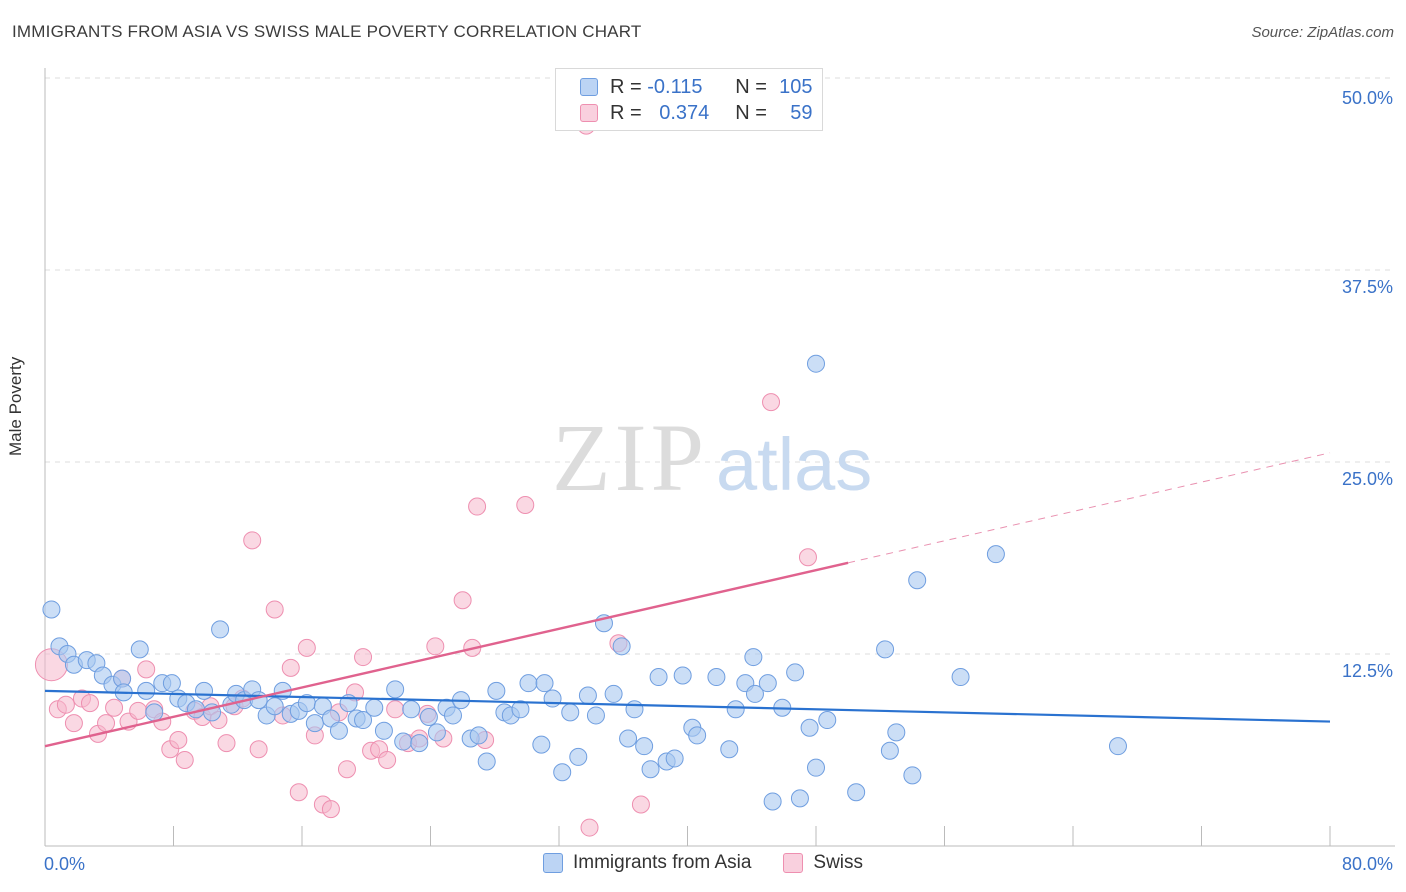 This screenshot has height=892, width=1406. I want to click on legend-r-value: -0.115, so click(675, 86).